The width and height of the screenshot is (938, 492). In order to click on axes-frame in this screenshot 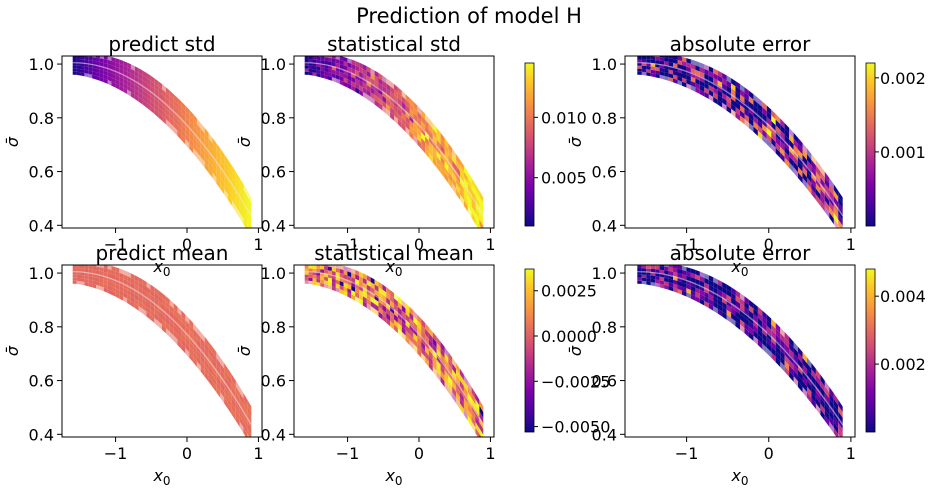, I will do `click(740, 142)`.